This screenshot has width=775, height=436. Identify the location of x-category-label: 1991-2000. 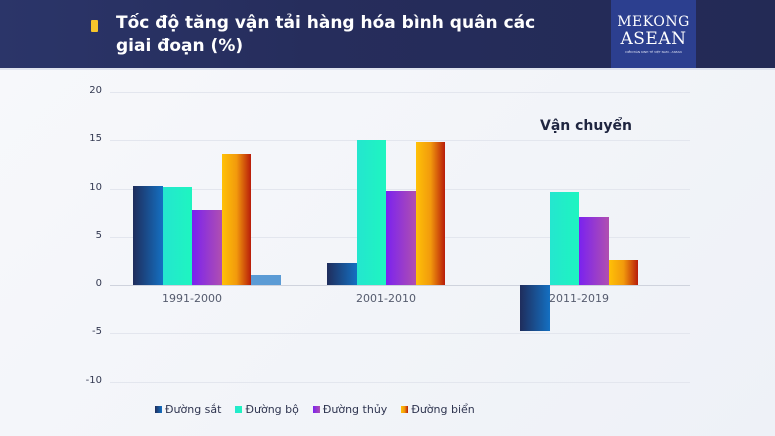
(192, 298).